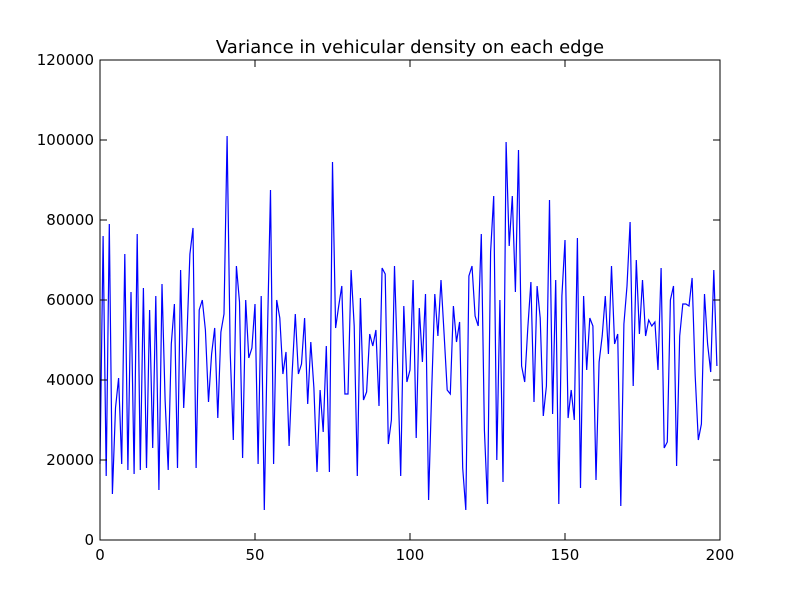  Describe the element at coordinates (65, 140) in the screenshot. I see `y-tick-label: 100000` at that location.